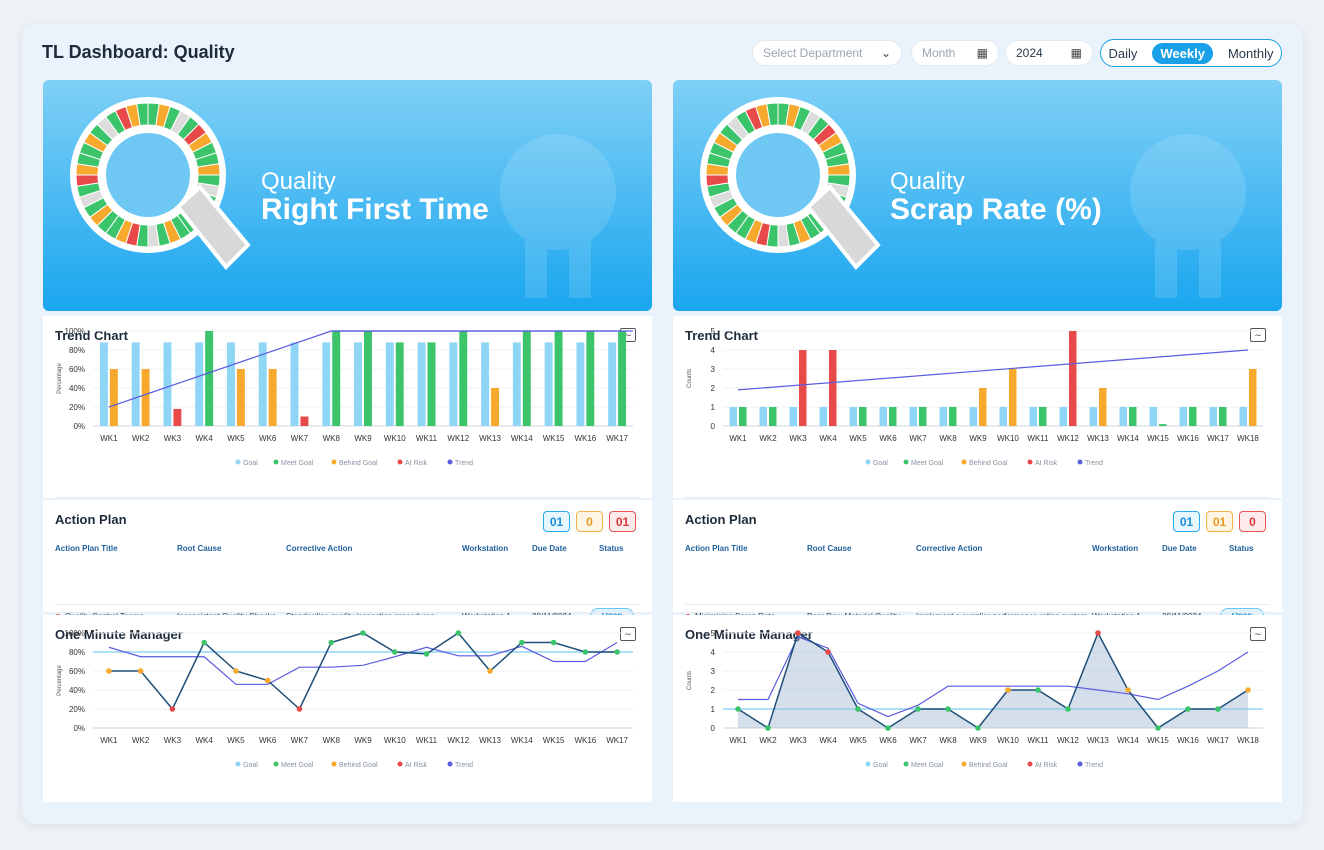  I want to click on wheel-center, so click(778, 175).